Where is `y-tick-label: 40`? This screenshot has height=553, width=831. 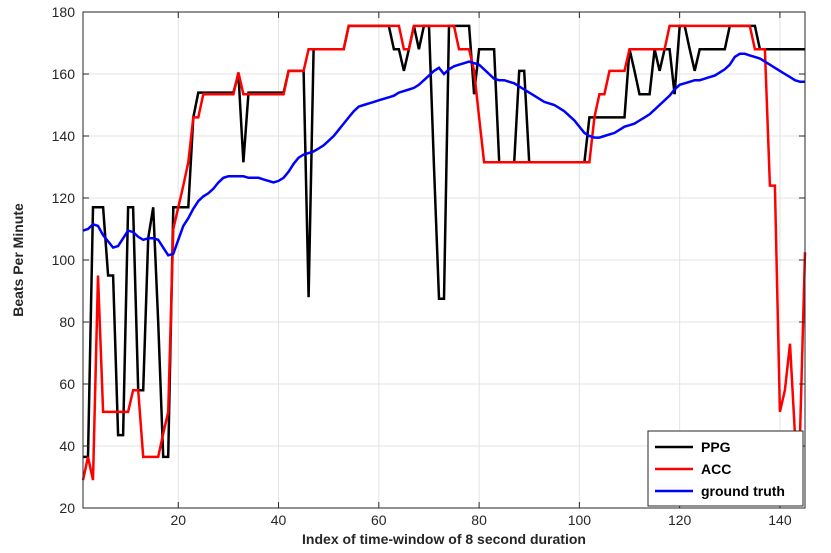
y-tick-label: 40 is located at coordinates (67, 446).